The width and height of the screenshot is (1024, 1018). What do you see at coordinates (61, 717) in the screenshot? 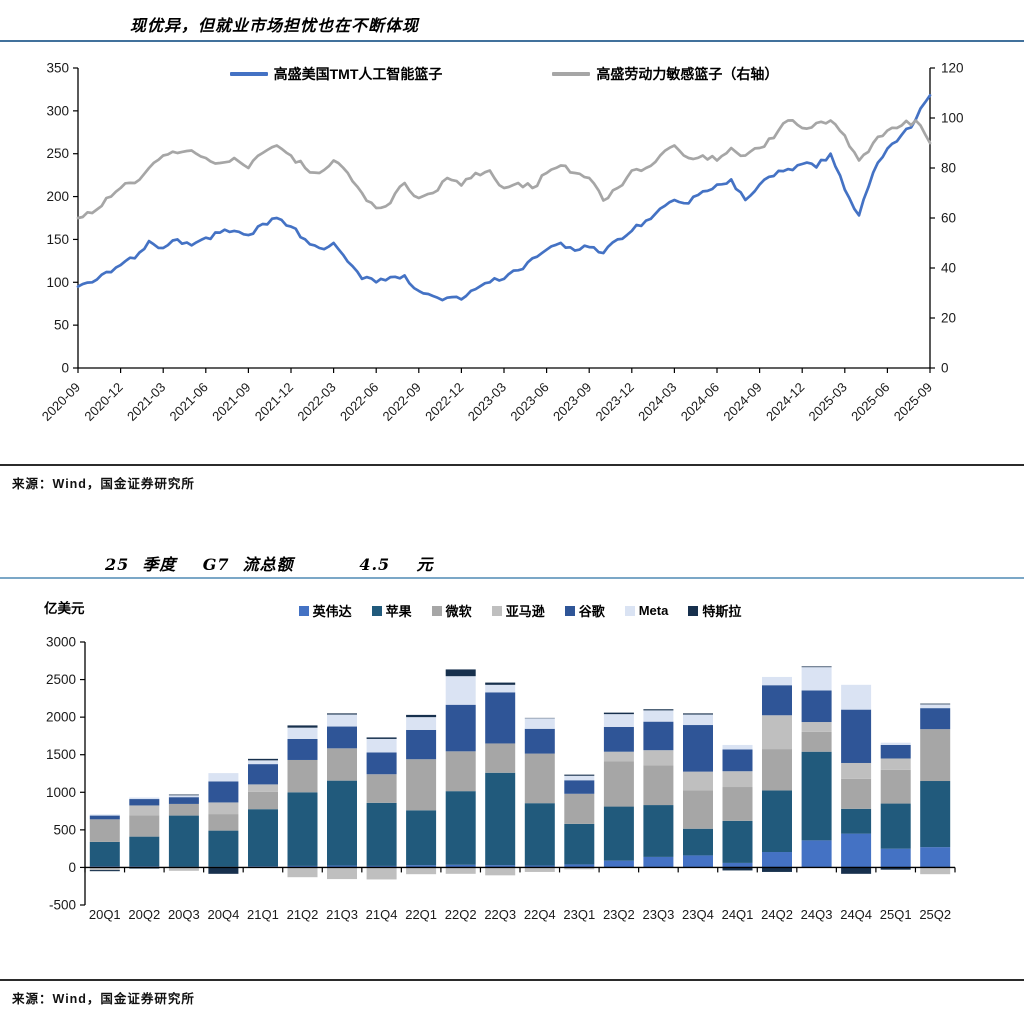
I see `svg-text: 2000` at bounding box center [61, 717].